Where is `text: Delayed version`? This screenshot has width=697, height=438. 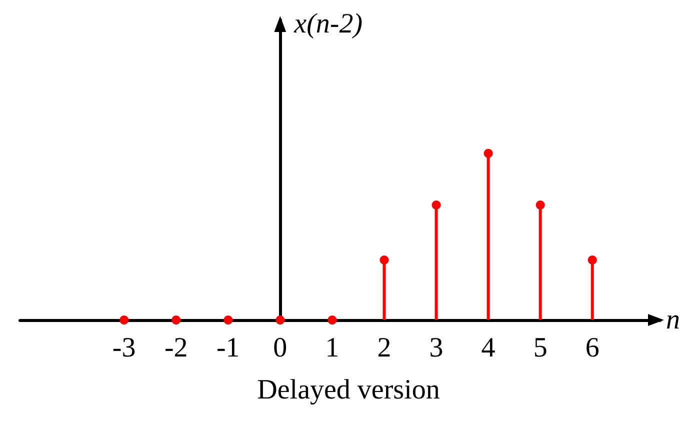
text: Delayed version is located at coordinates (348, 390).